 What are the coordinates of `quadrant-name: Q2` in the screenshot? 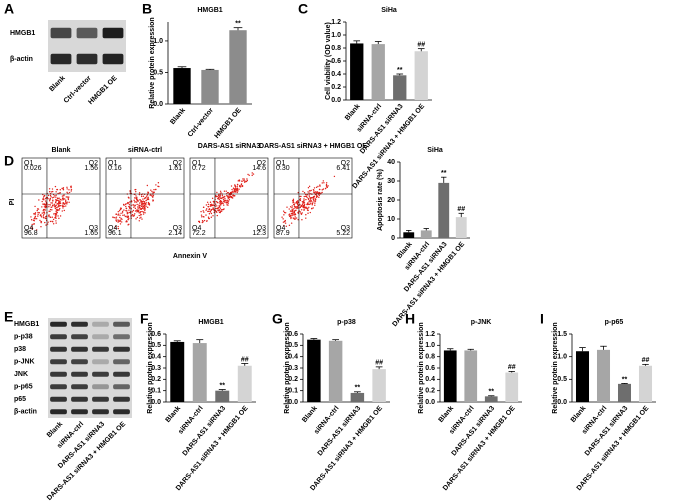 It's located at (345, 163).